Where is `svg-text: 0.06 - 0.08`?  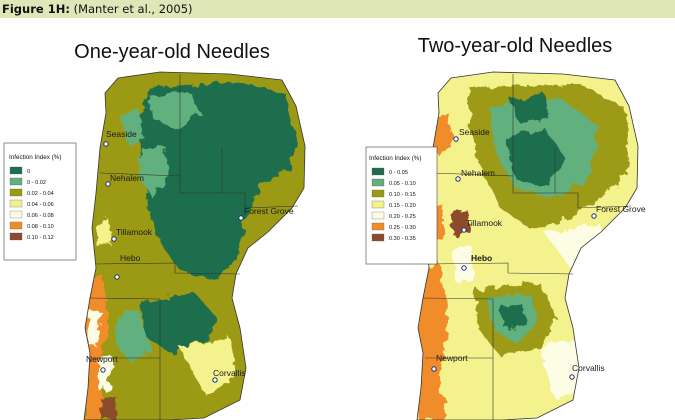 svg-text: 0.06 - 0.08 is located at coordinates (40, 216).